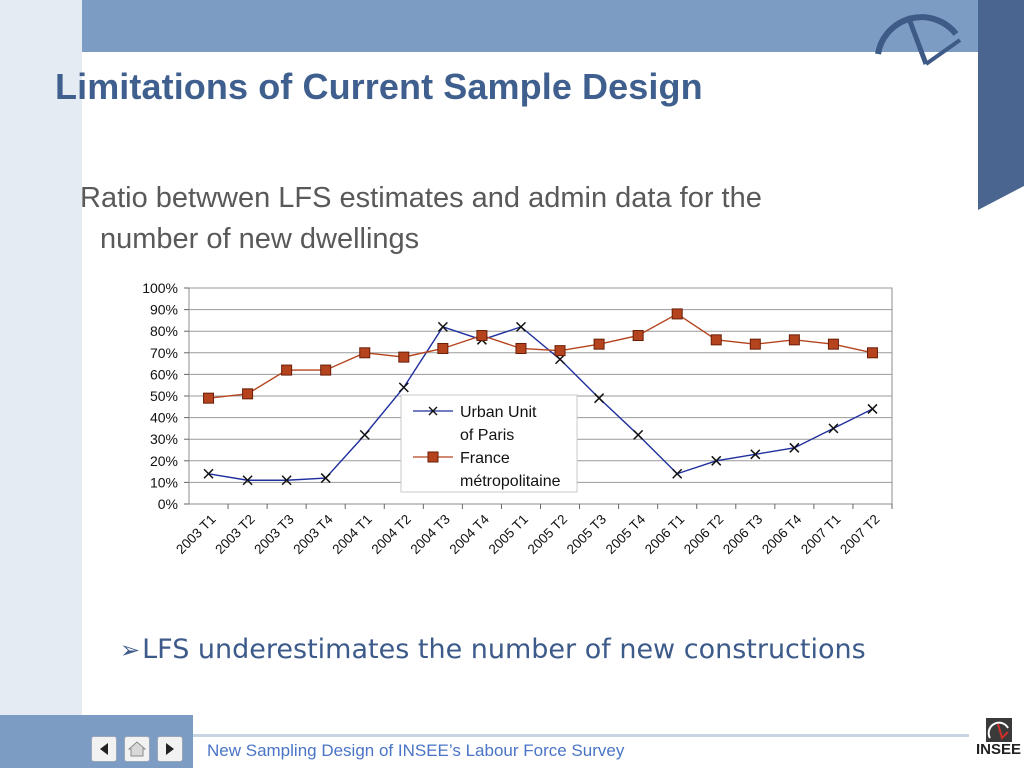  I want to click on insee-logo-icon, so click(999, 730).